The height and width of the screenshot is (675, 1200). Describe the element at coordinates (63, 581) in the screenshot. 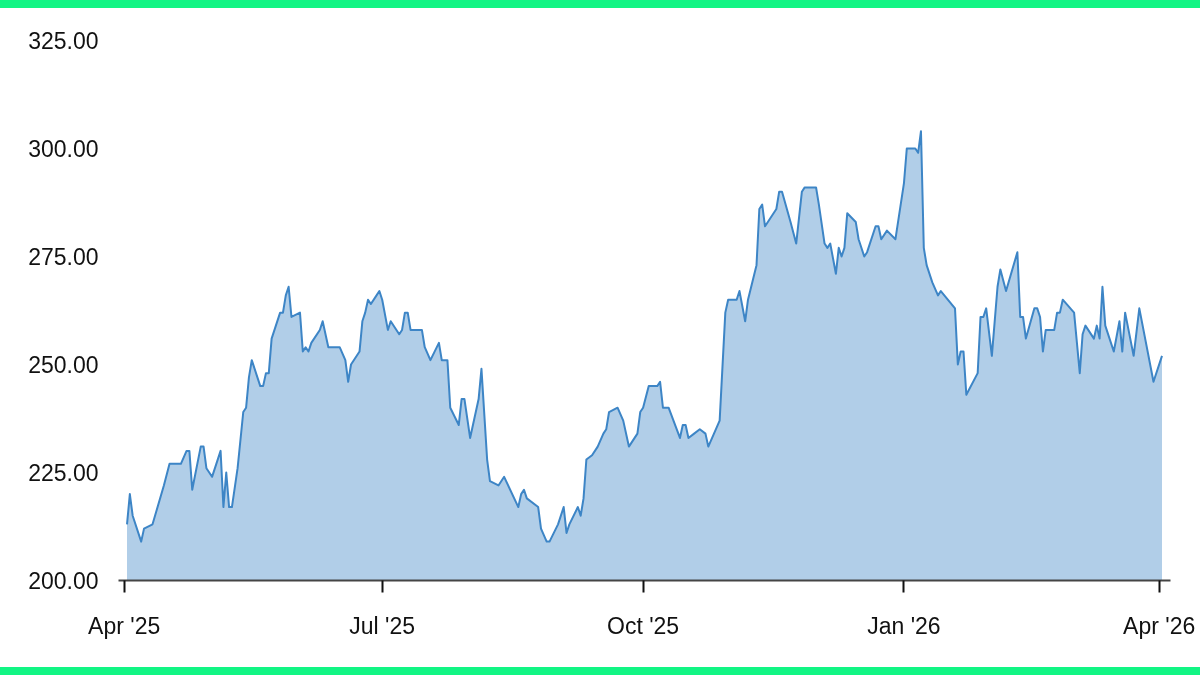

I see `y-tick-label: 200.00` at that location.